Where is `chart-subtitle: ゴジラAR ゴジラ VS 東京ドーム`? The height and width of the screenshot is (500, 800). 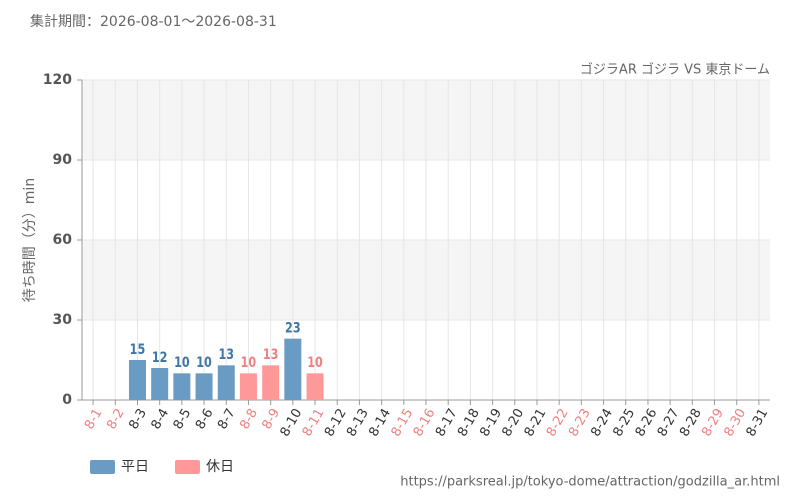
chart-subtitle: ゴジラAR ゴジラ VS 東京ドーム is located at coordinates (675, 70).